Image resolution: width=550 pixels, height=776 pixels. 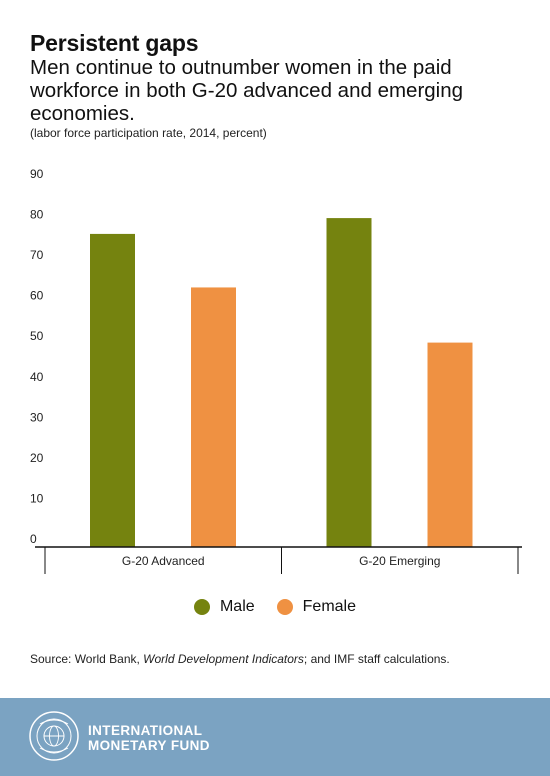 I want to click on chart-title: Persistent gaps, so click(x=114, y=43).